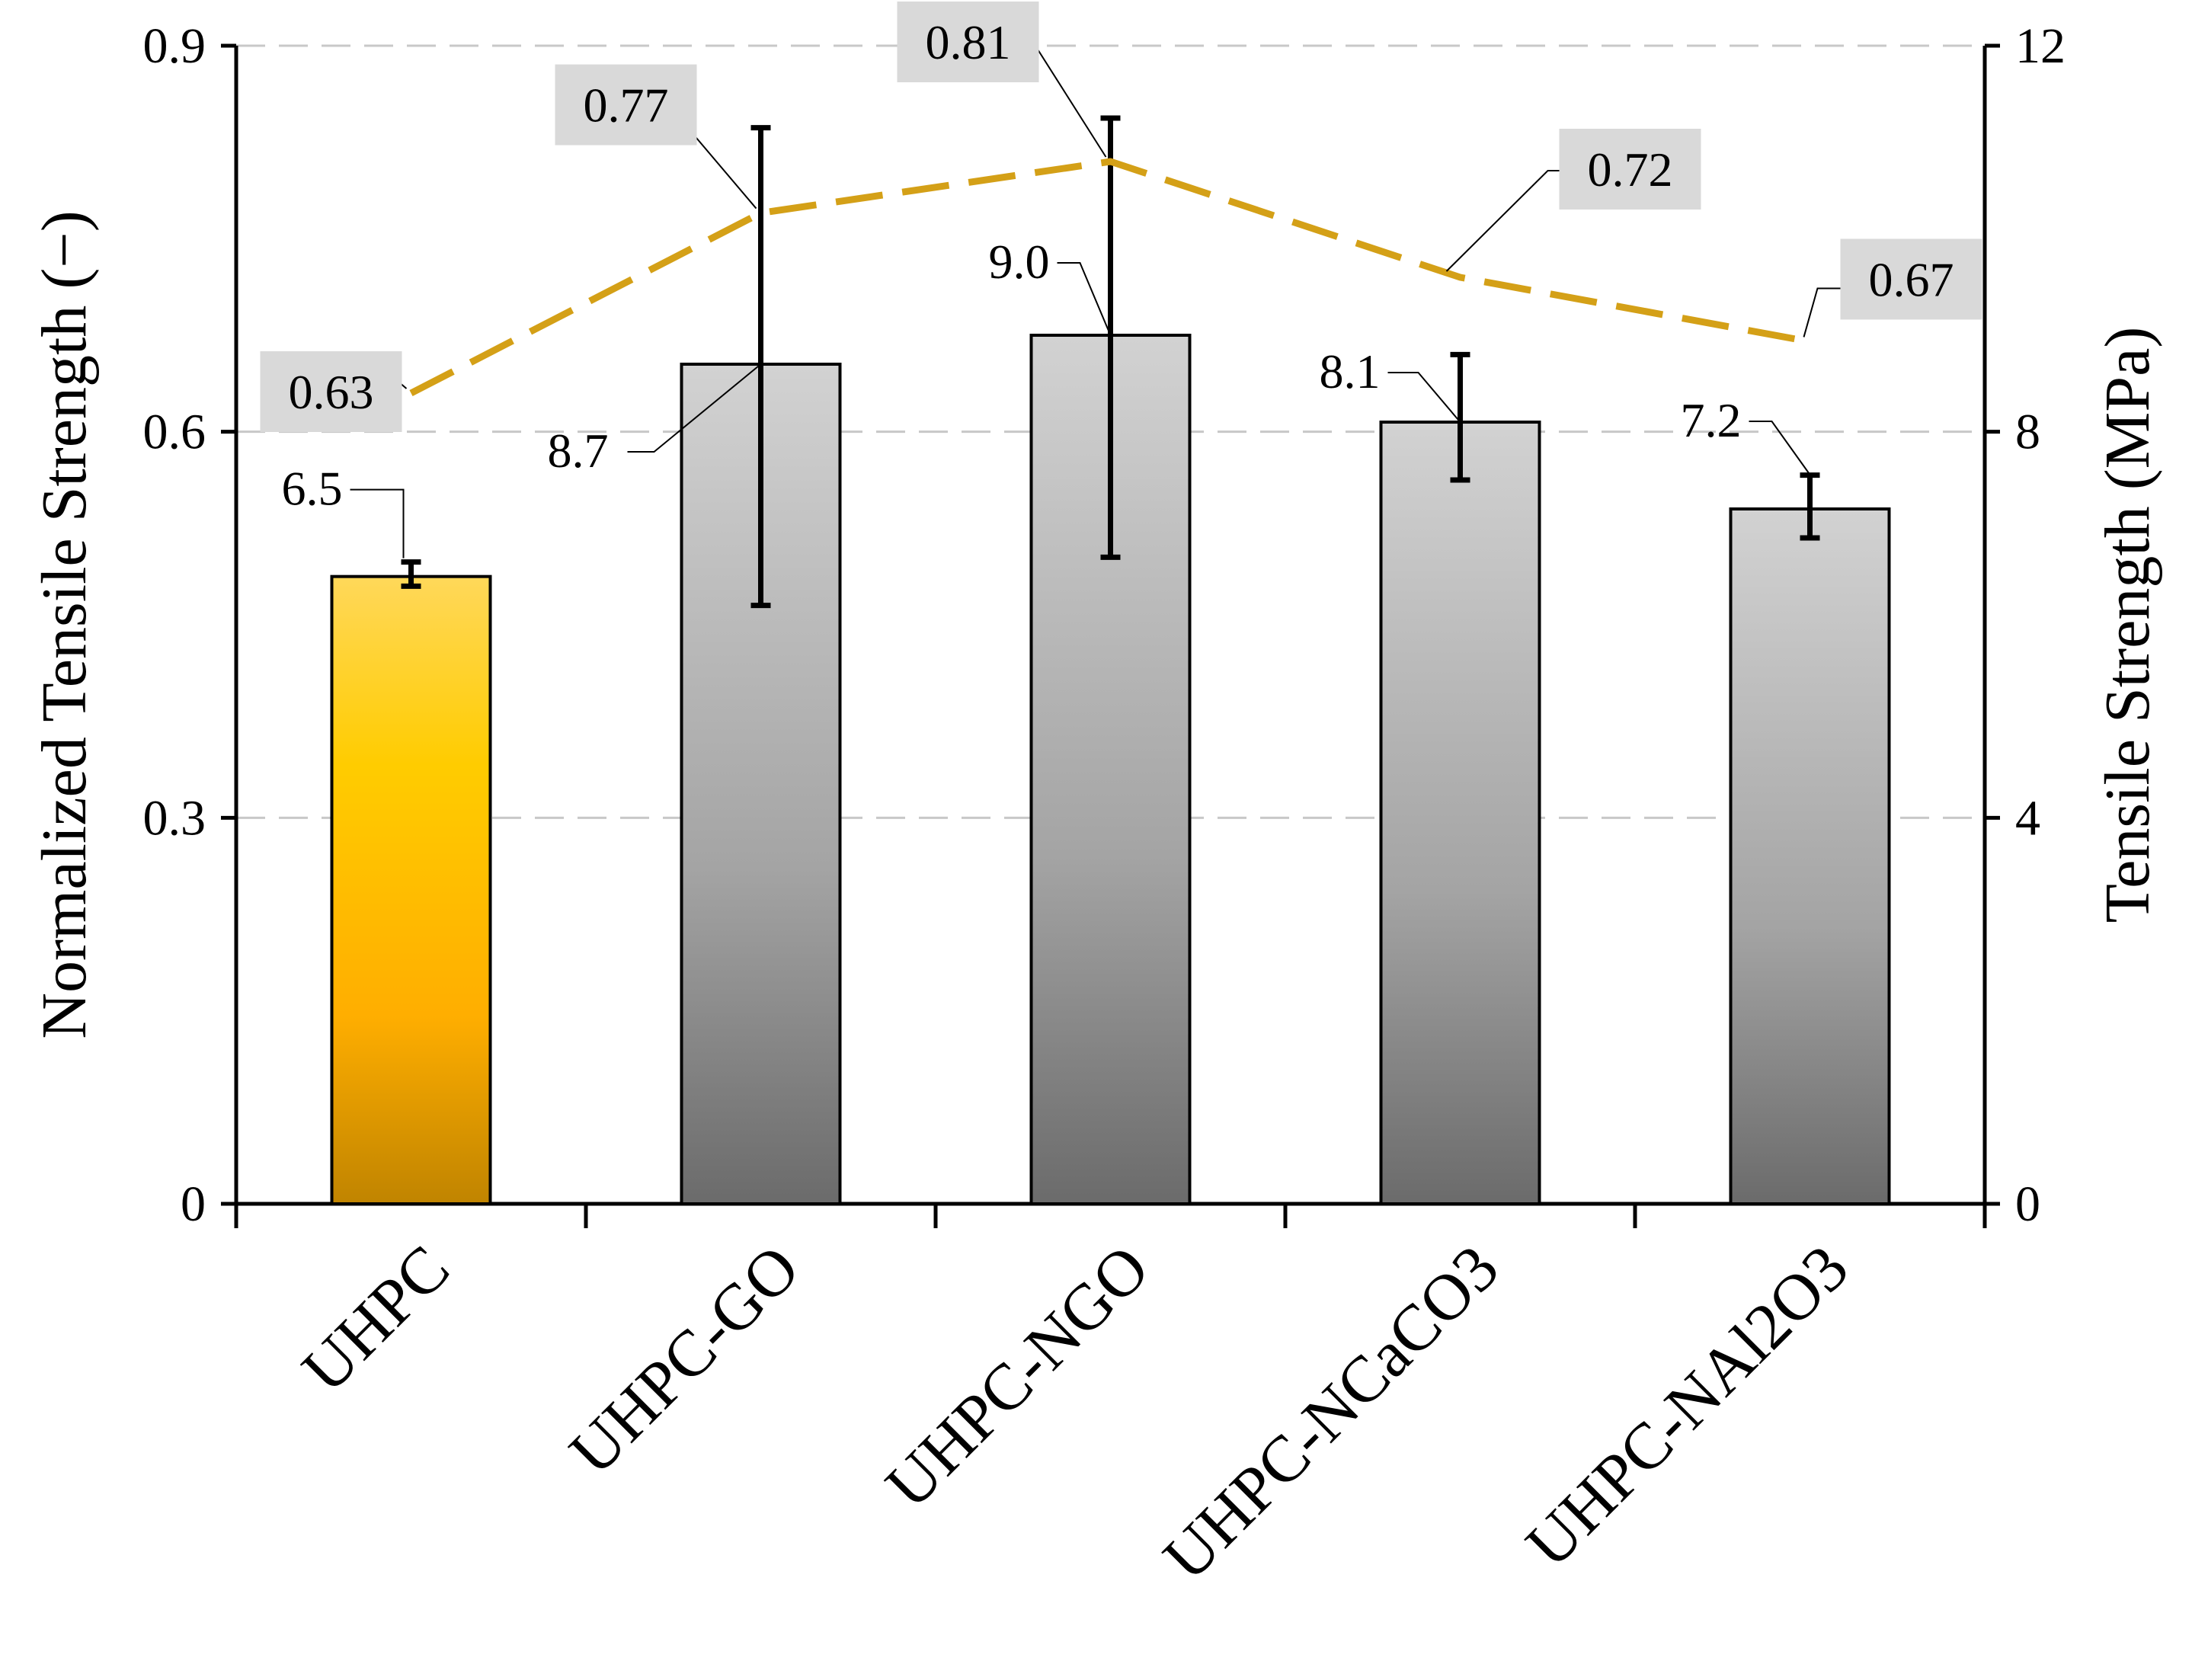  I want to click on right-tick-label: 8, so click(2027, 432).